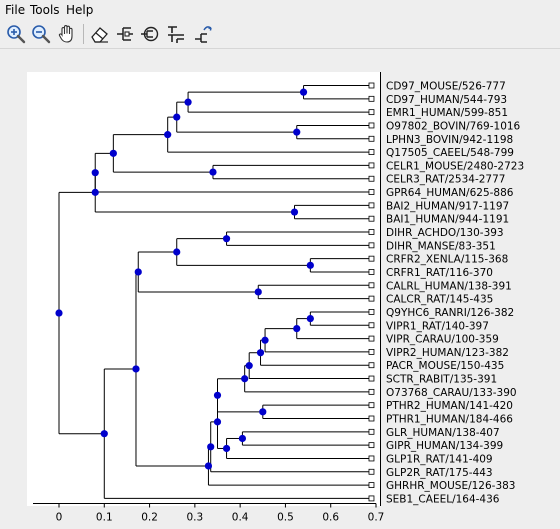  I want to click on leaf-label: CRFR1_RAT/116-370, so click(439, 273).